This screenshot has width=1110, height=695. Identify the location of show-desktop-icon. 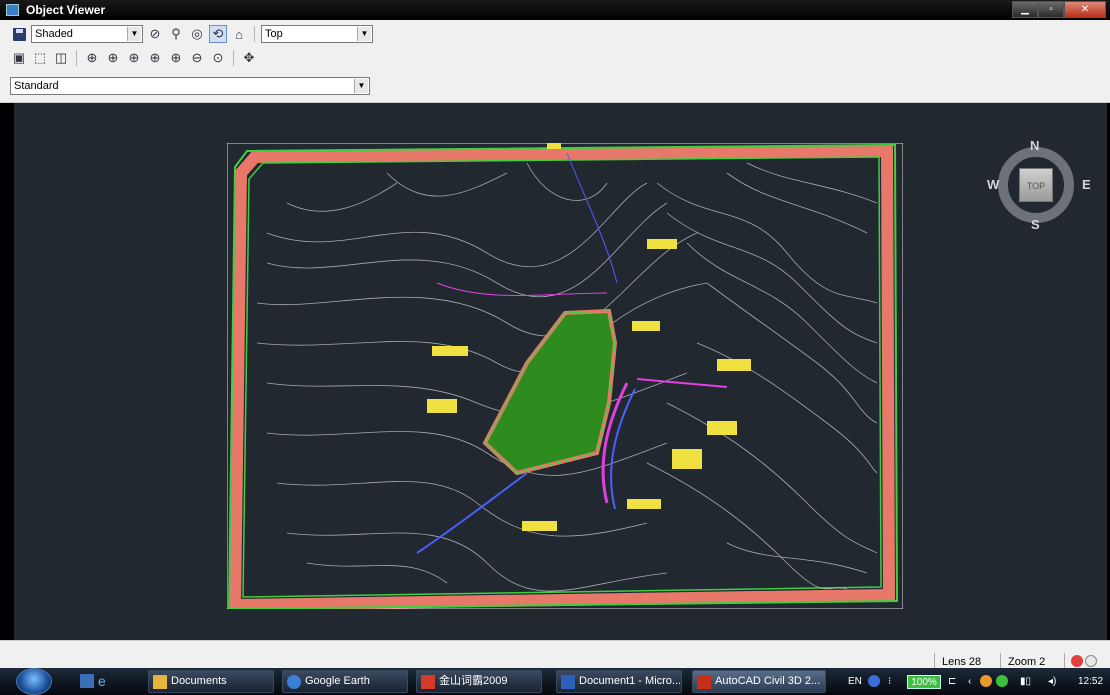
(87, 681).